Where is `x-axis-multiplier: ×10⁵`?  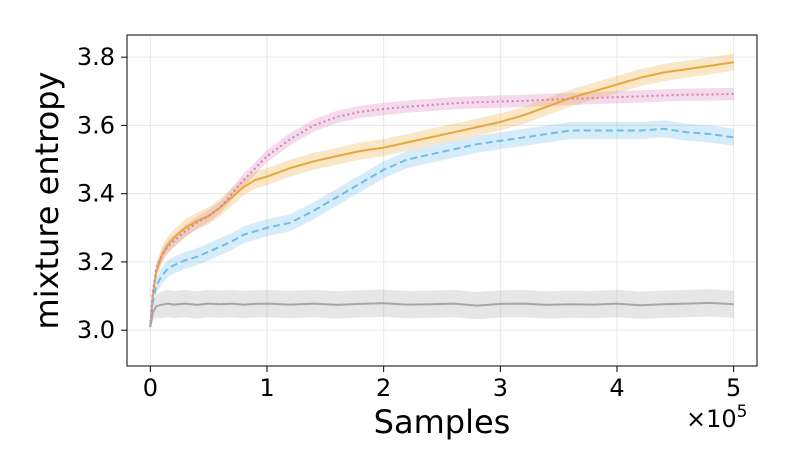
x-axis-multiplier: ×10⁵ is located at coordinates (716, 417).